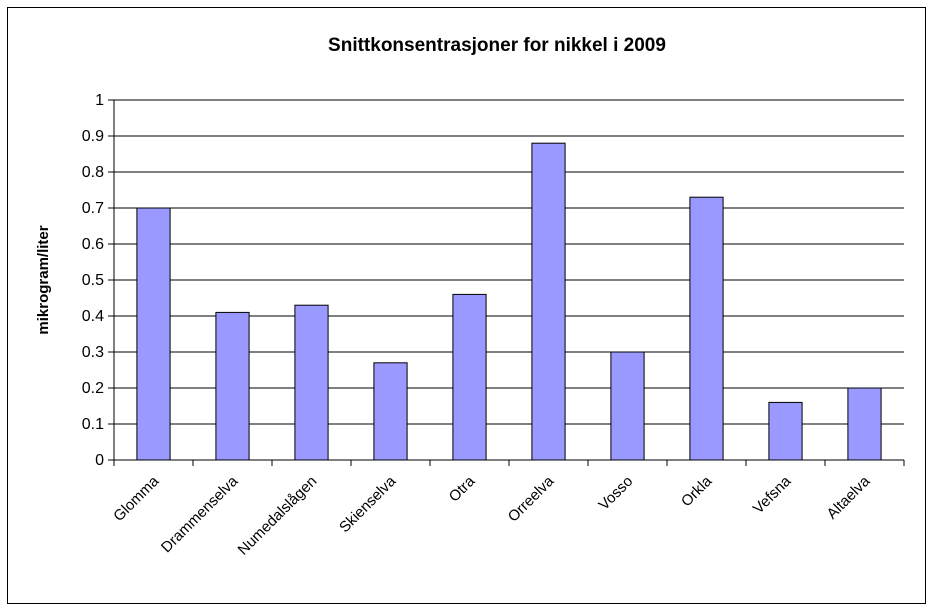 Image resolution: width=934 pixels, height=610 pixels. What do you see at coordinates (93, 316) in the screenshot?
I see `y-tick-label: 0.4` at bounding box center [93, 316].